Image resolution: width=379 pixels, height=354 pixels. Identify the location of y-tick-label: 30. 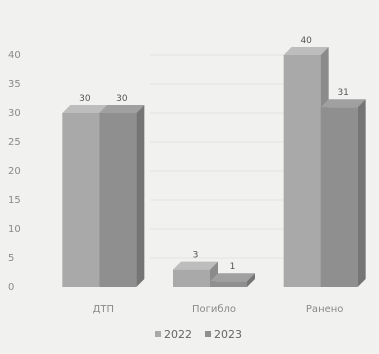
(14, 113).